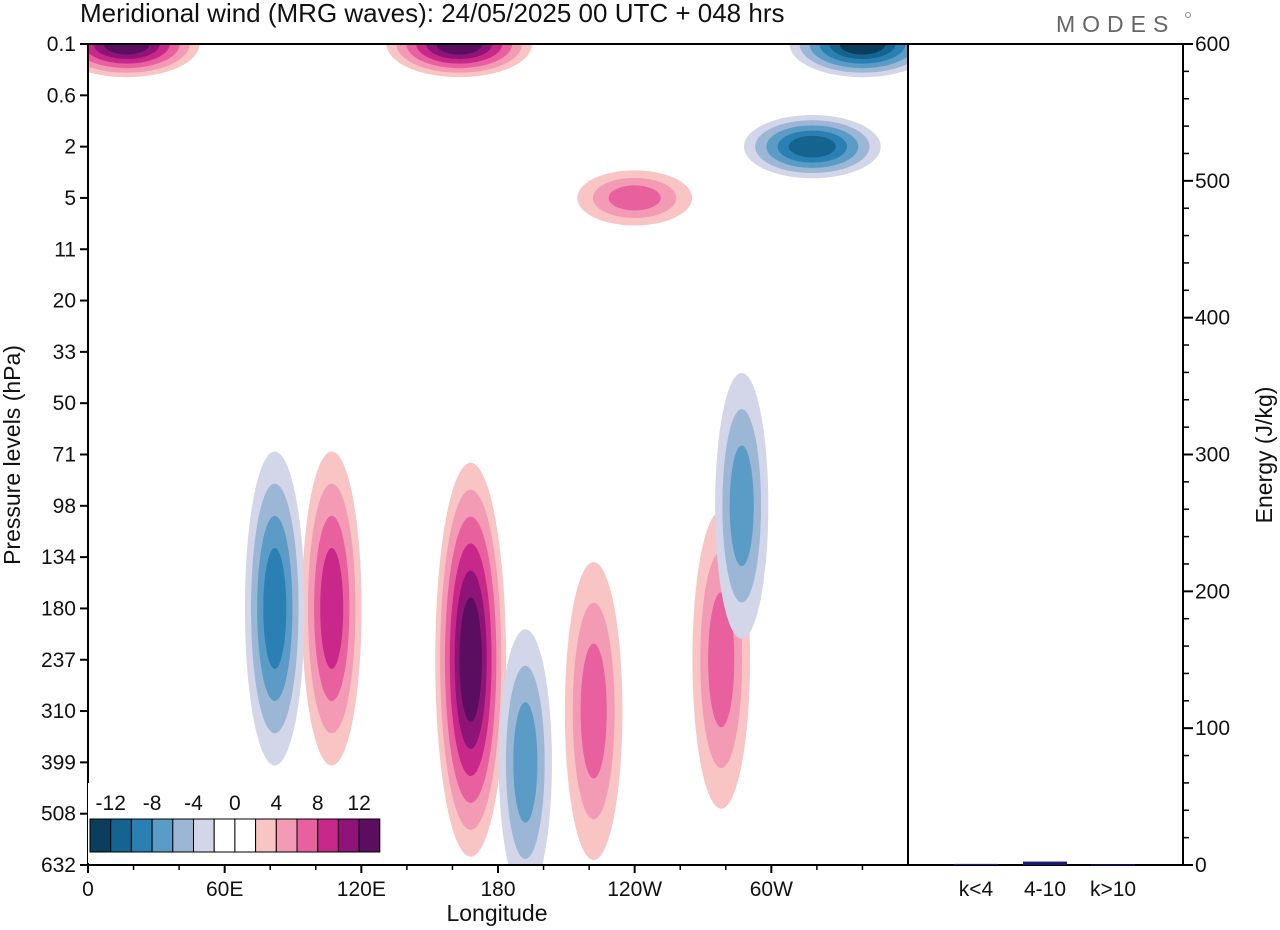 The height and width of the screenshot is (930, 1280). What do you see at coordinates (58, 608) in the screenshot?
I see `y-tick-label: 180` at bounding box center [58, 608].